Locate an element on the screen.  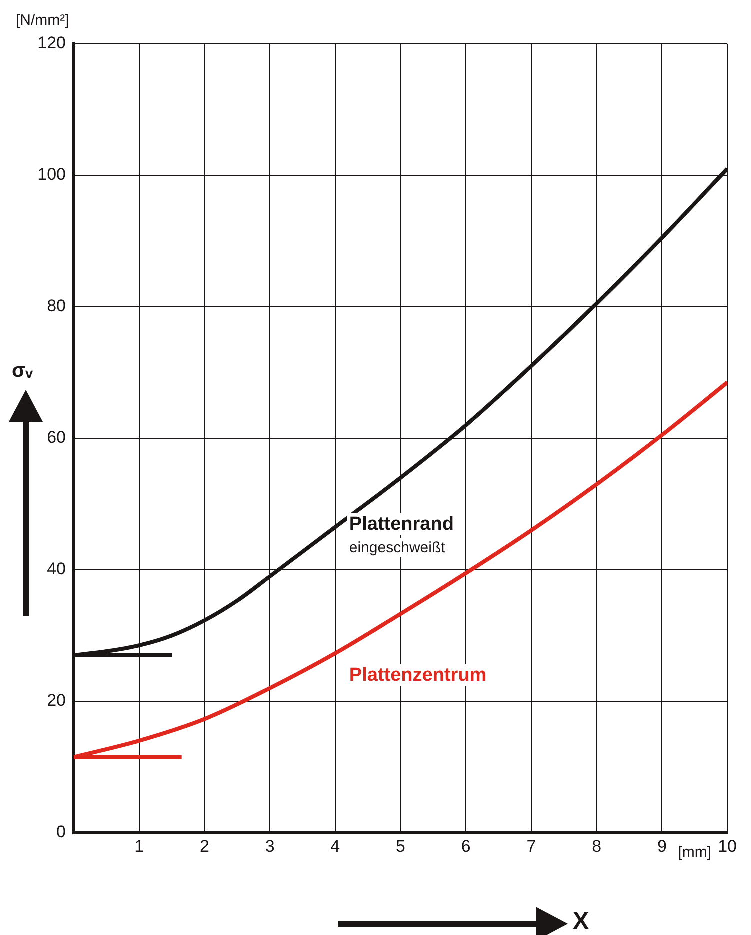
x-tick-label: 1 is located at coordinates (139, 846).